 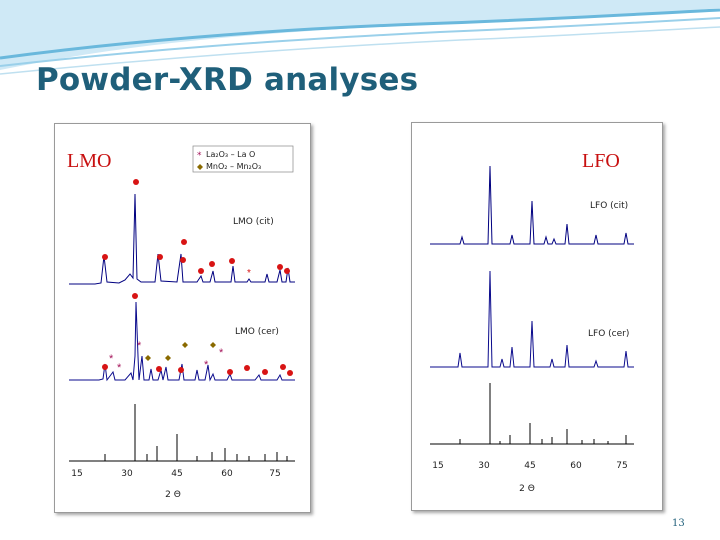 What do you see at coordinates (230, 154) in the screenshot?
I see `legend-entry-1: La₂O₃ – La O` at bounding box center [230, 154].